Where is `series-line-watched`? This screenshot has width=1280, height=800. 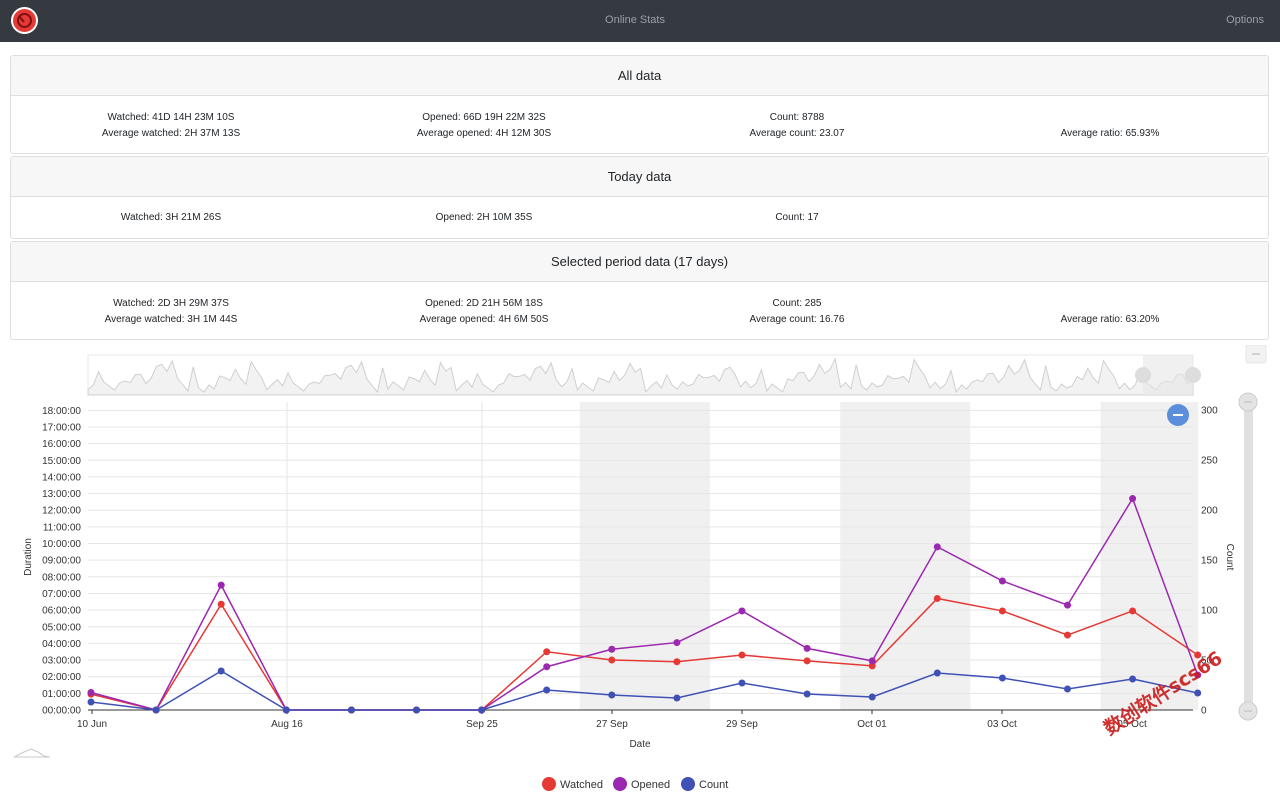
series-line-watched is located at coordinates (644, 654).